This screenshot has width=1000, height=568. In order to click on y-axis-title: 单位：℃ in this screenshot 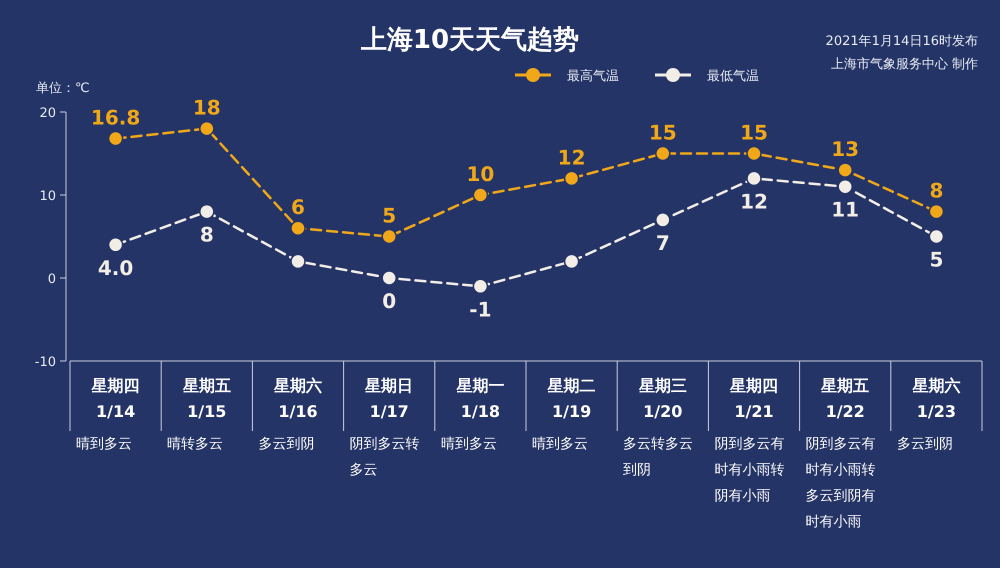, I will do `click(63, 88)`.